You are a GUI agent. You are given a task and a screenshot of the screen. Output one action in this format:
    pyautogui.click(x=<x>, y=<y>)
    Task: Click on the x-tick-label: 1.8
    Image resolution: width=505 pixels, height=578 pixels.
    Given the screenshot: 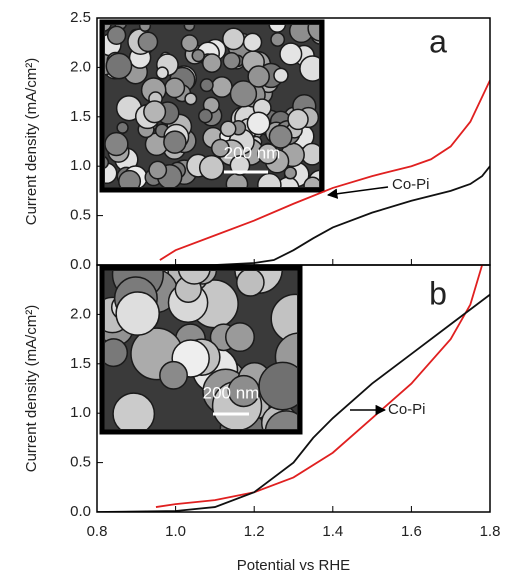 What is the action you would take?
    pyautogui.click(x=490, y=531)
    